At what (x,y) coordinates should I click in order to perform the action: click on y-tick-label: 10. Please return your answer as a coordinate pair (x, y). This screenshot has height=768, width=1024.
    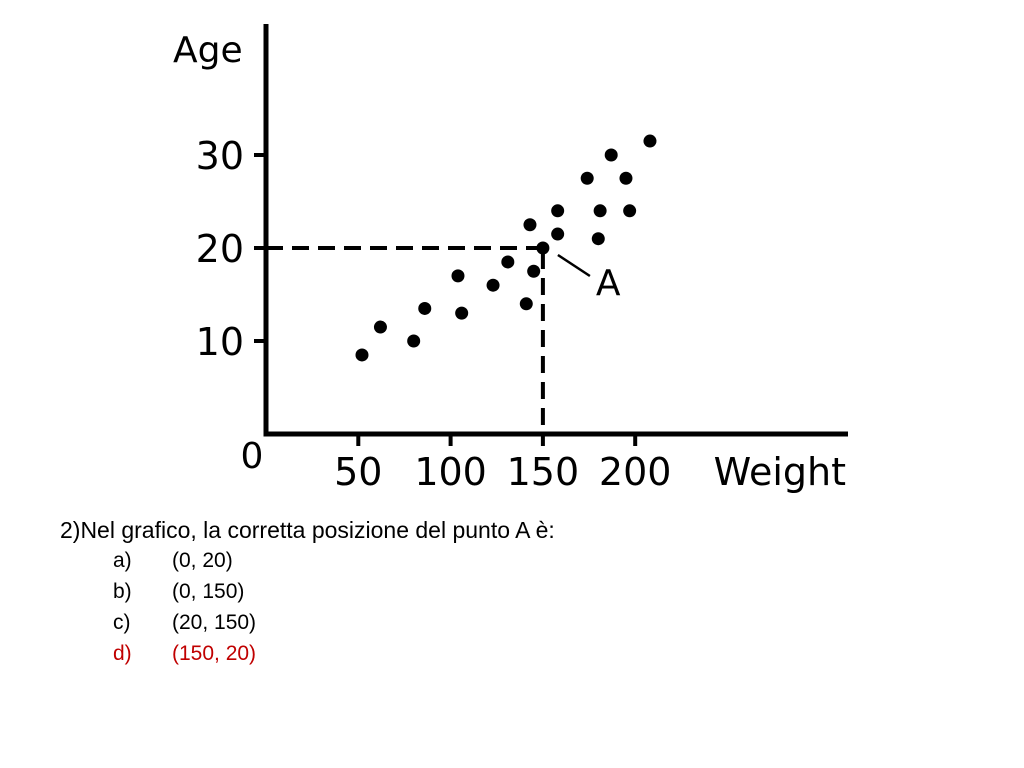
    Looking at the image, I should click on (220, 342).